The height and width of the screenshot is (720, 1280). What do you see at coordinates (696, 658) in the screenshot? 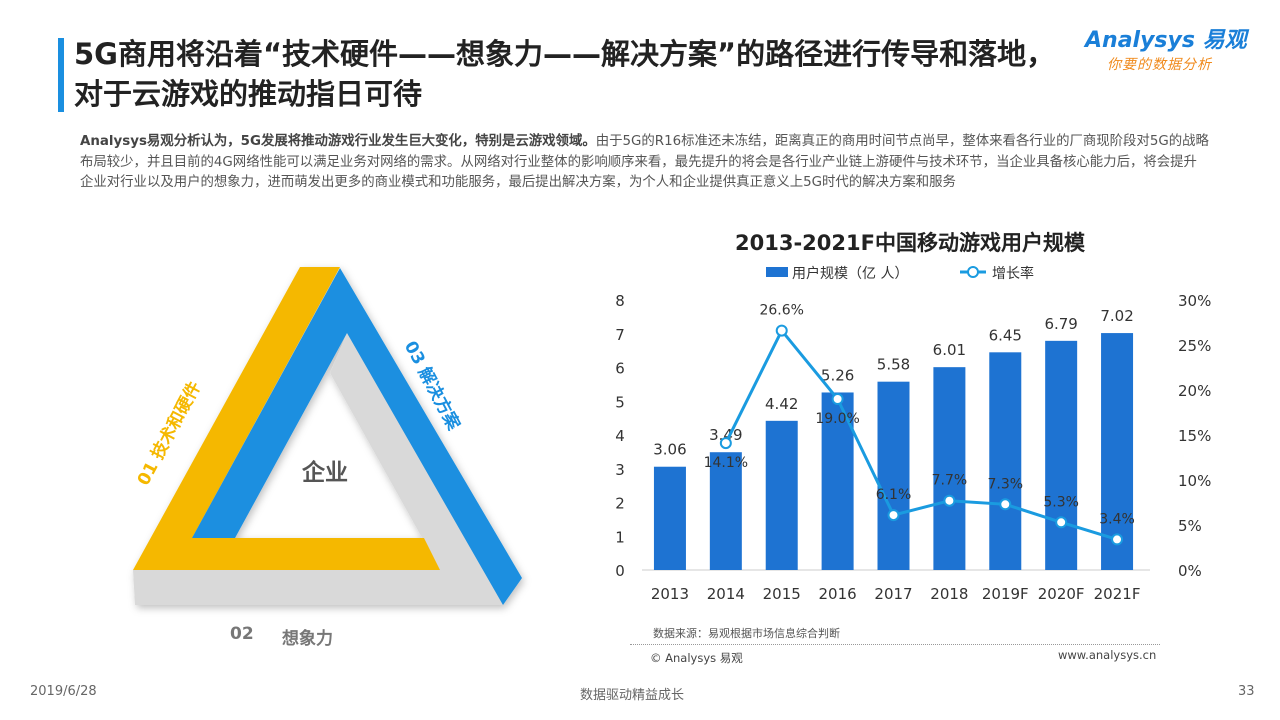
I see `chart-copyright: © Analysys 易观` at bounding box center [696, 658].